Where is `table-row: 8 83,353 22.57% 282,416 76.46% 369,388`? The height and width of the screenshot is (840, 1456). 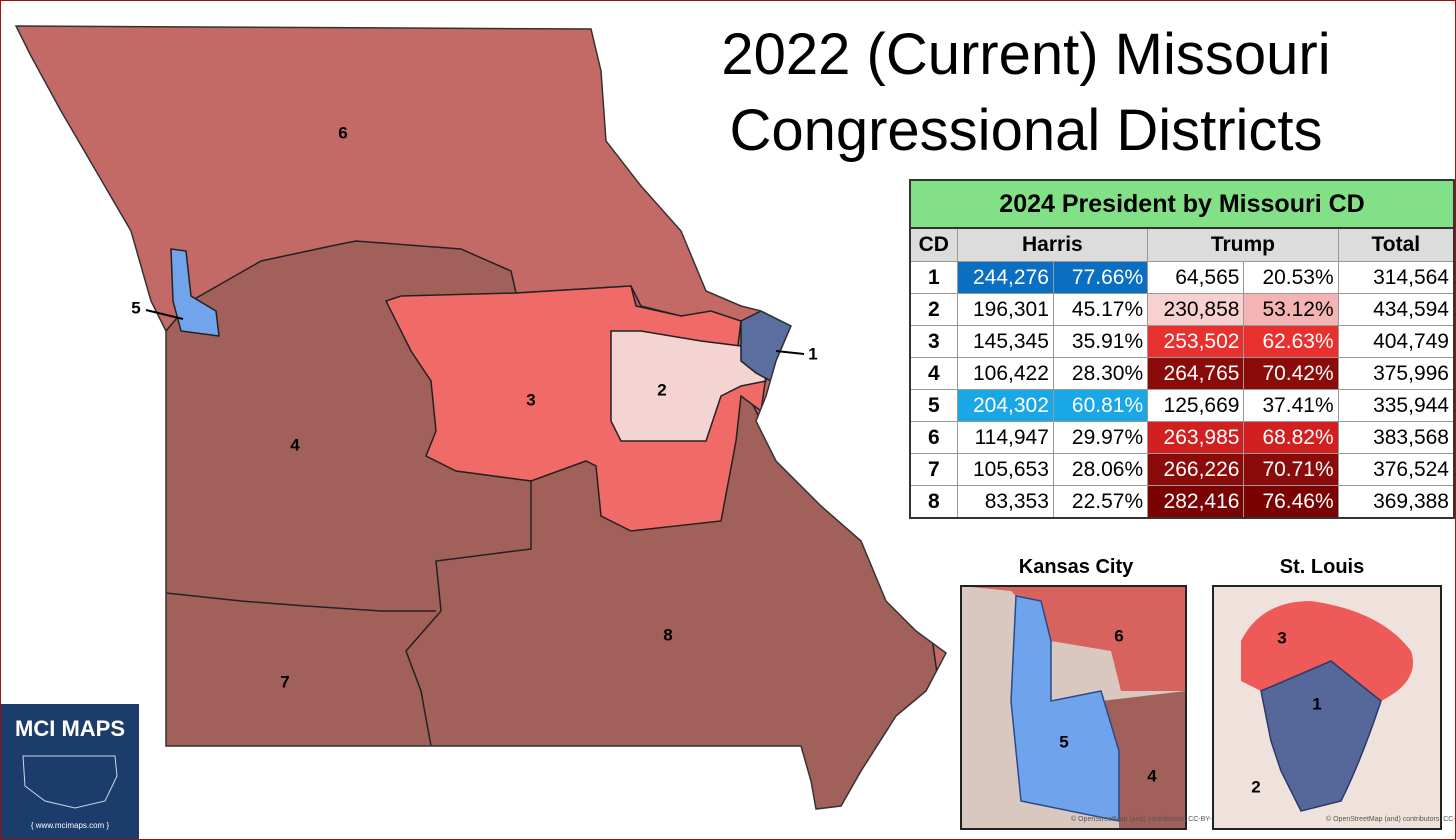
table-row: 8 83,353 22.57% 282,416 76.46% 369,388 is located at coordinates (1182, 502).